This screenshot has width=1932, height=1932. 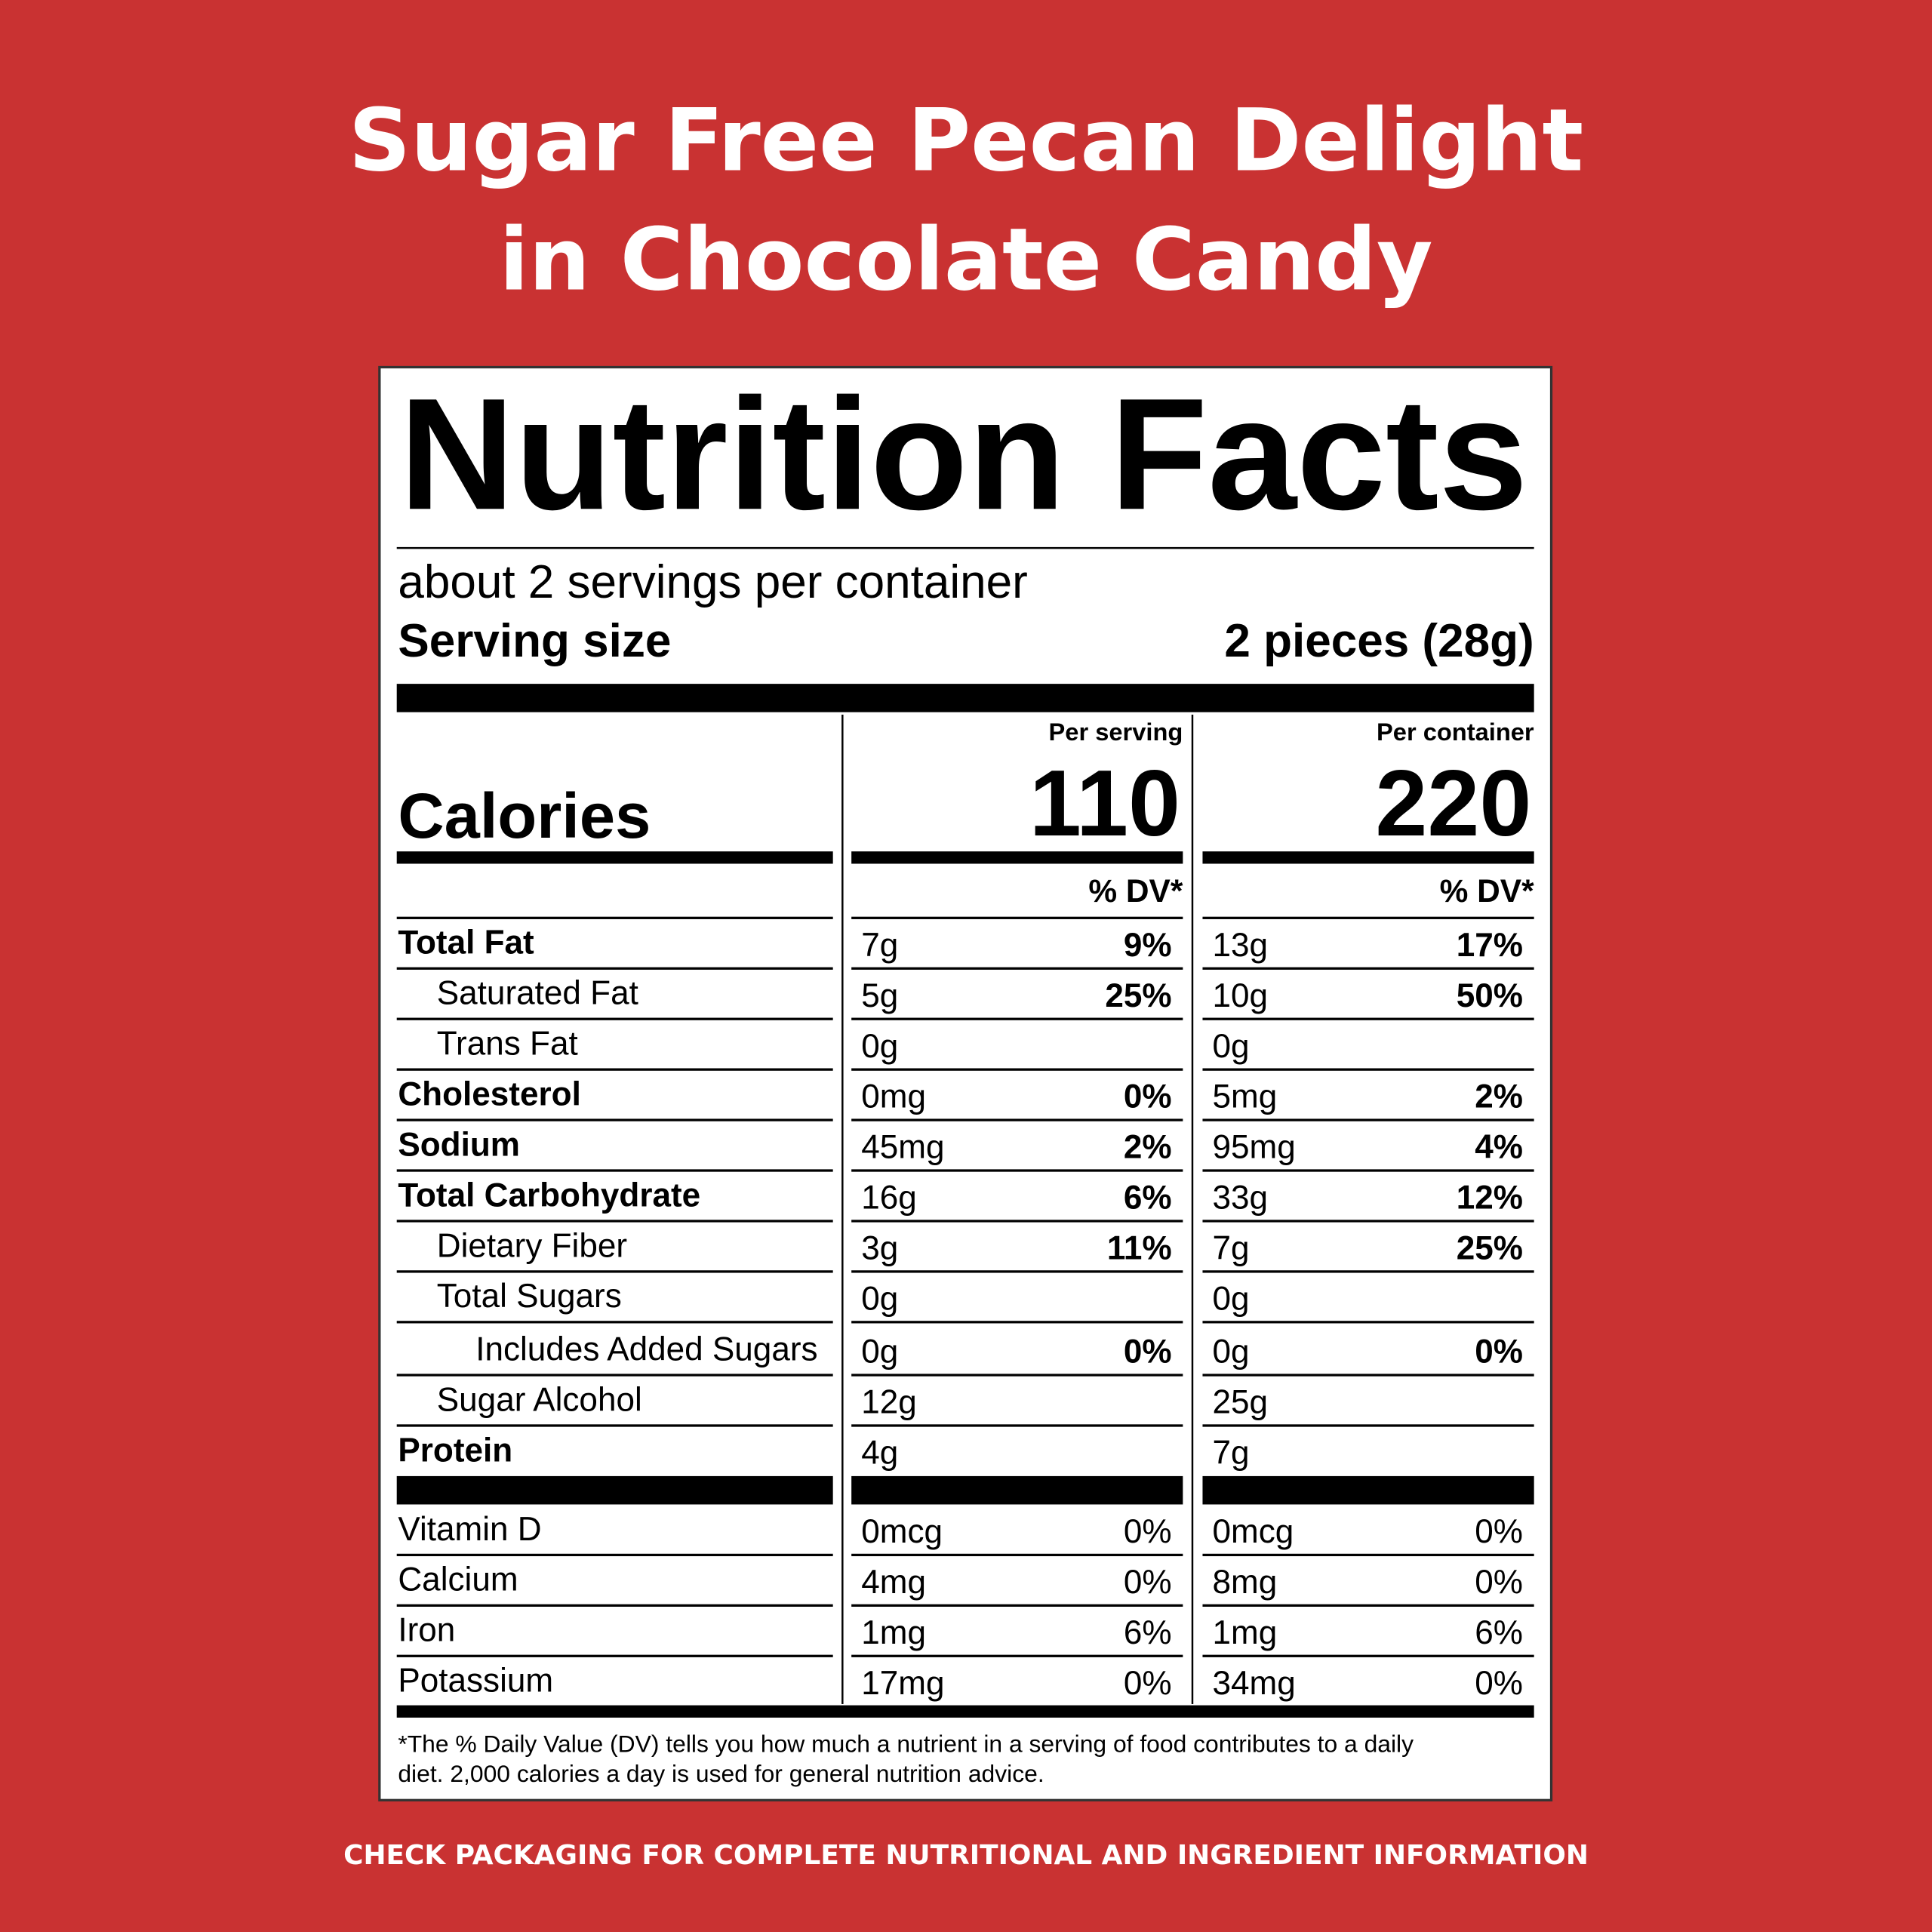 What do you see at coordinates (1135, 891) in the screenshot?
I see `dv-heading: % DV*` at bounding box center [1135, 891].